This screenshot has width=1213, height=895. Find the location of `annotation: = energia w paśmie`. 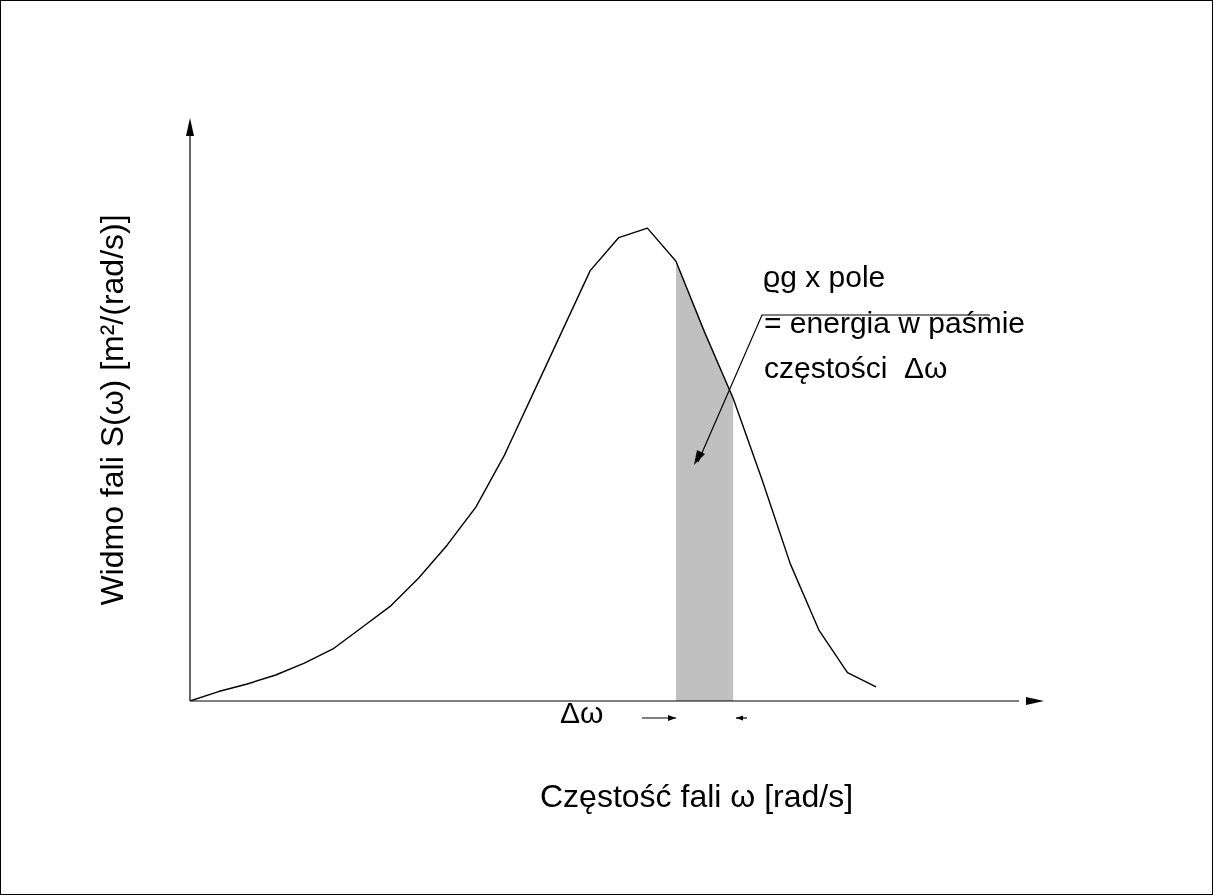

annotation: = energia w paśmie is located at coordinates (894, 322).